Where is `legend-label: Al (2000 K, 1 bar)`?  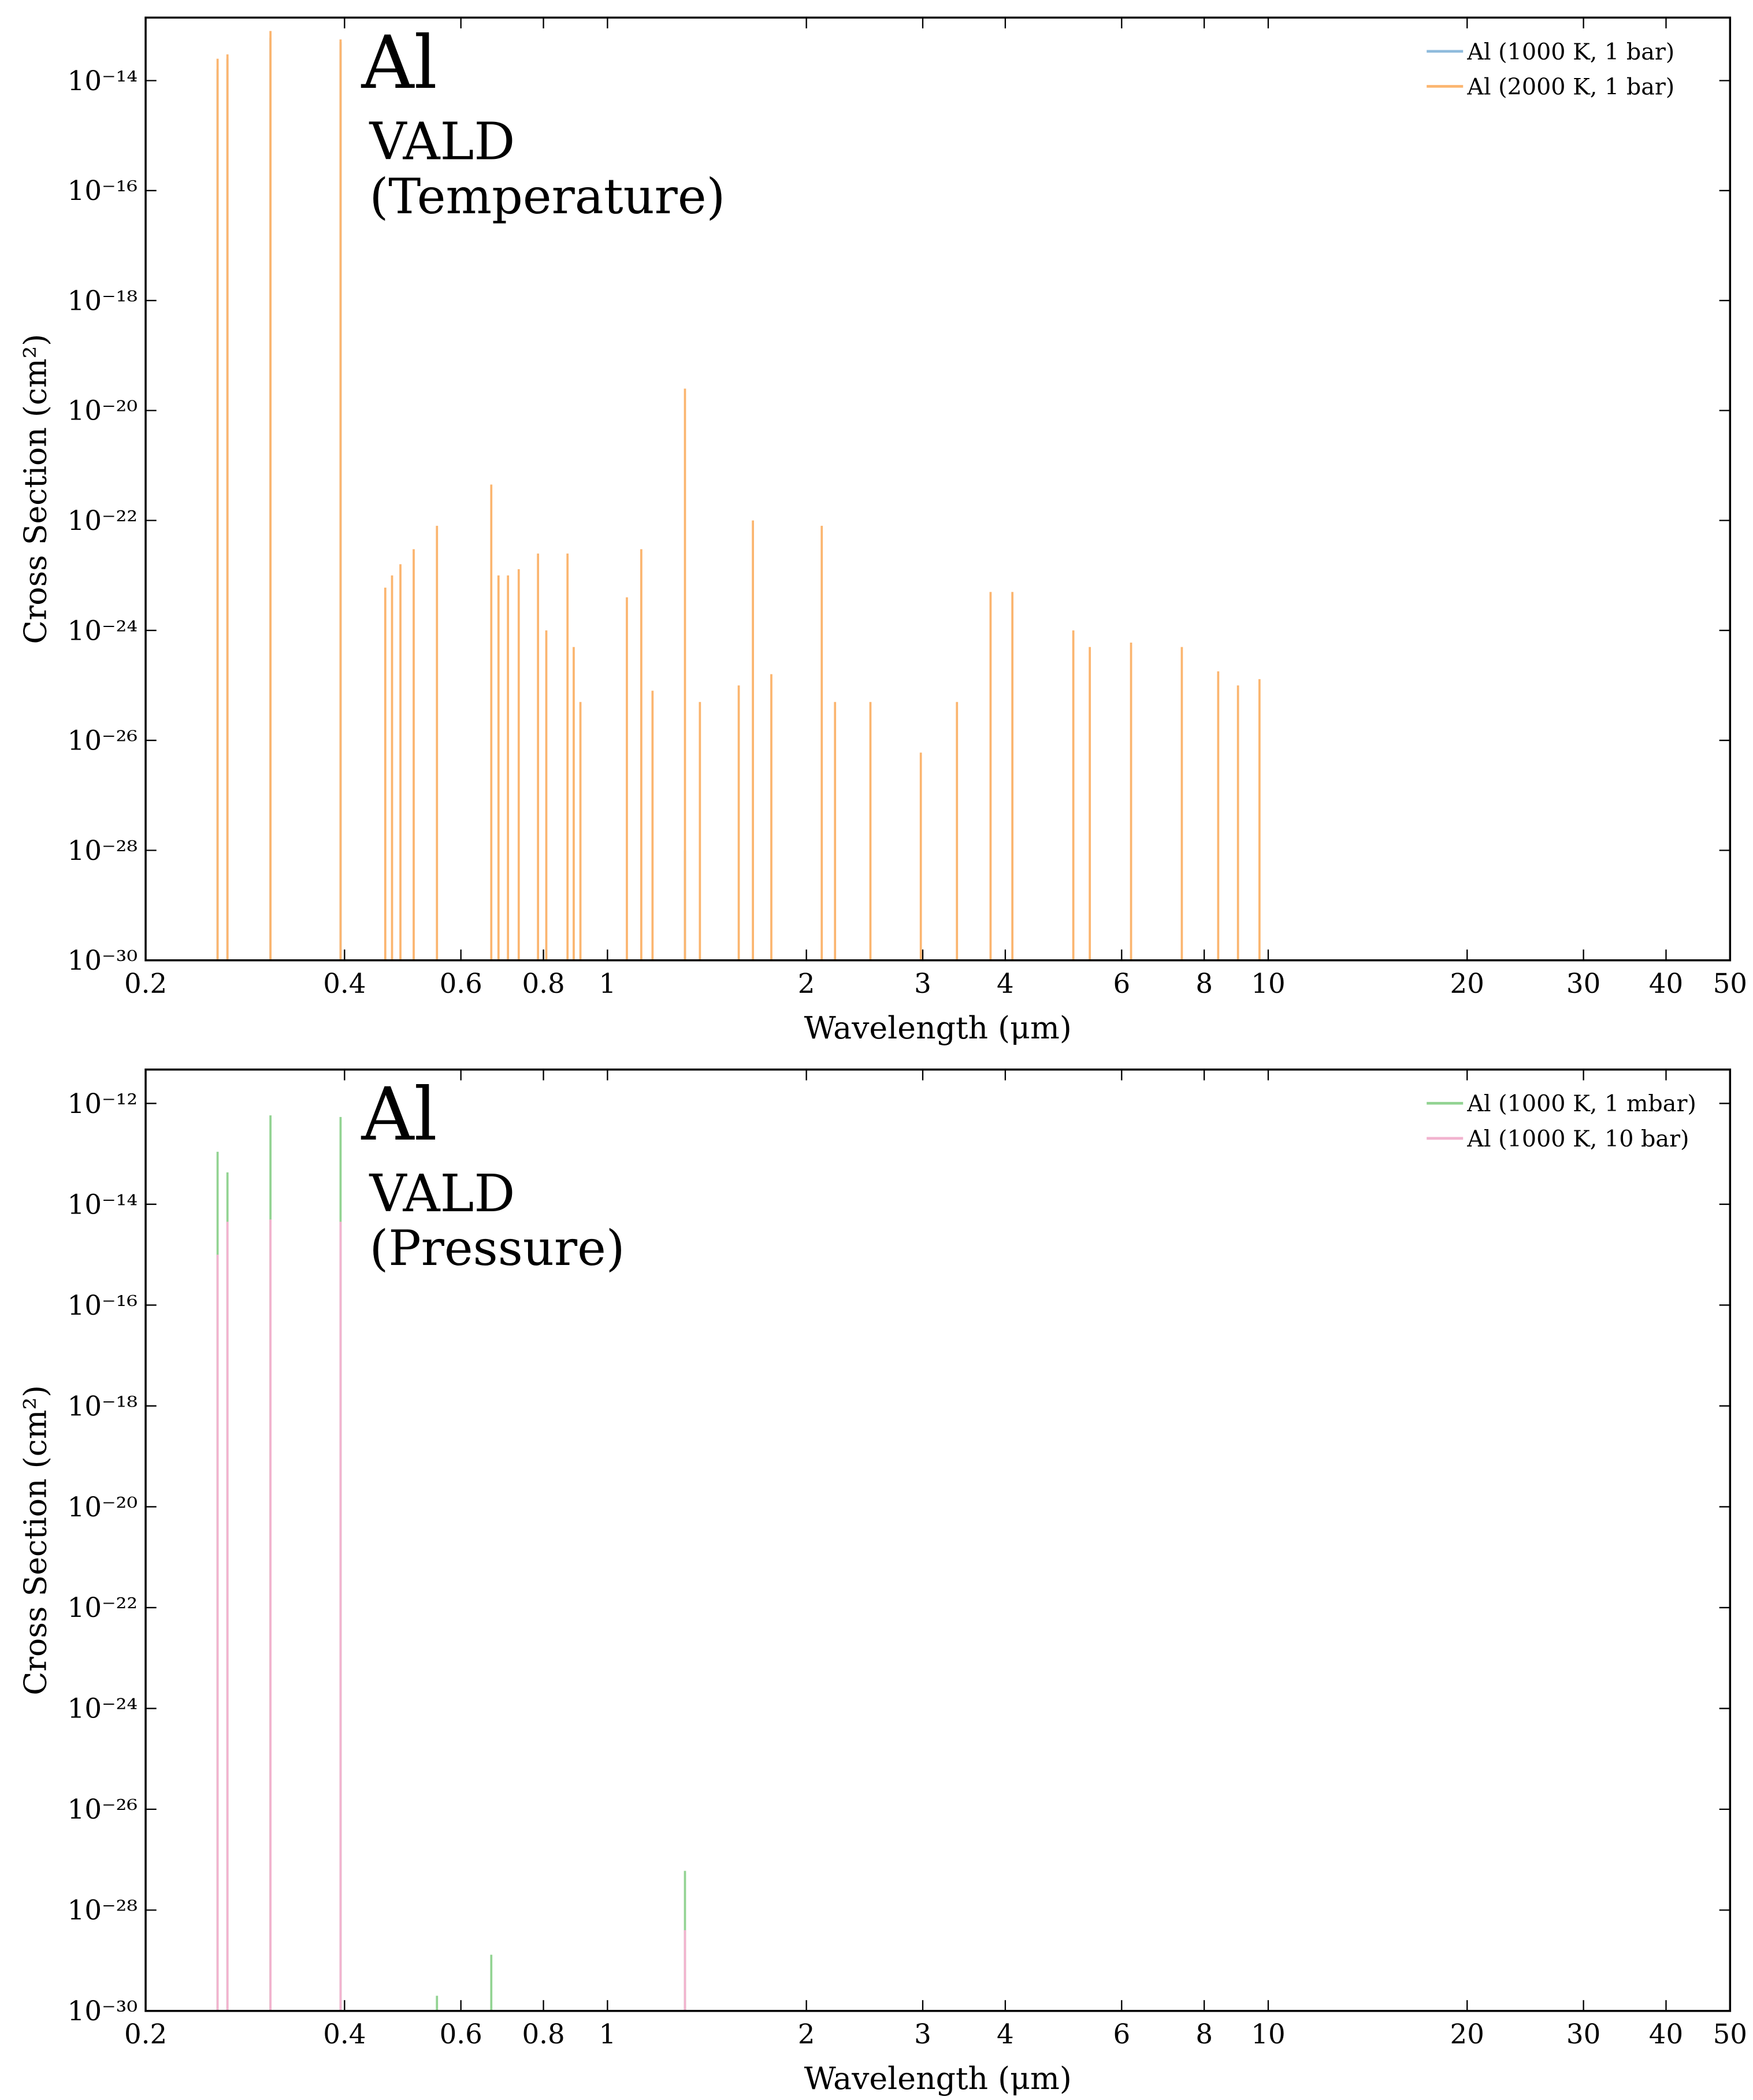
legend-label: Al (2000 K, 1 bar) is located at coordinates (1570, 87).